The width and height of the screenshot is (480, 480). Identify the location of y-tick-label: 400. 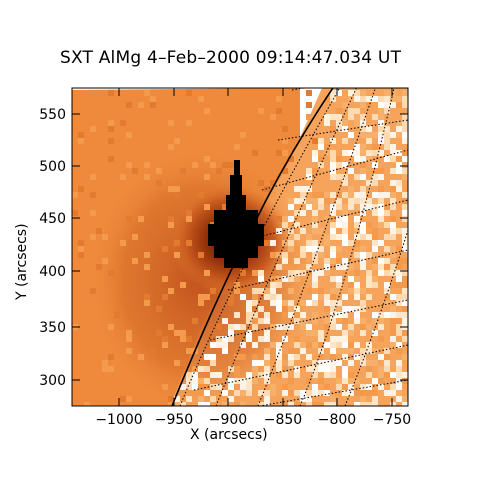
(52, 272).